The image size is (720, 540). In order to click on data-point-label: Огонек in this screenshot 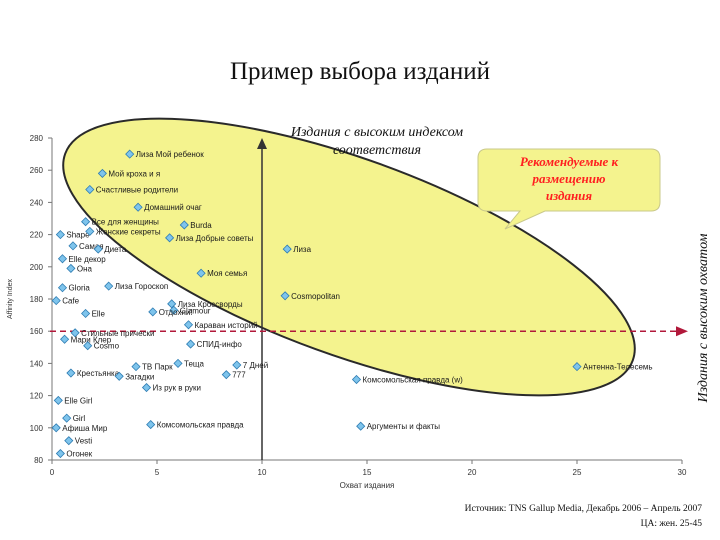, I will do `click(79, 454)`.